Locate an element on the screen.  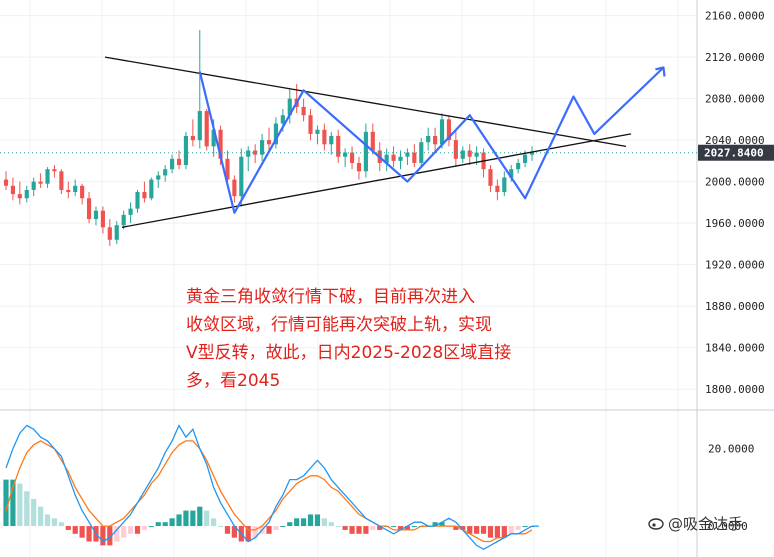
analysis-note-line-4: 多，看2045 is located at coordinates (233, 381).